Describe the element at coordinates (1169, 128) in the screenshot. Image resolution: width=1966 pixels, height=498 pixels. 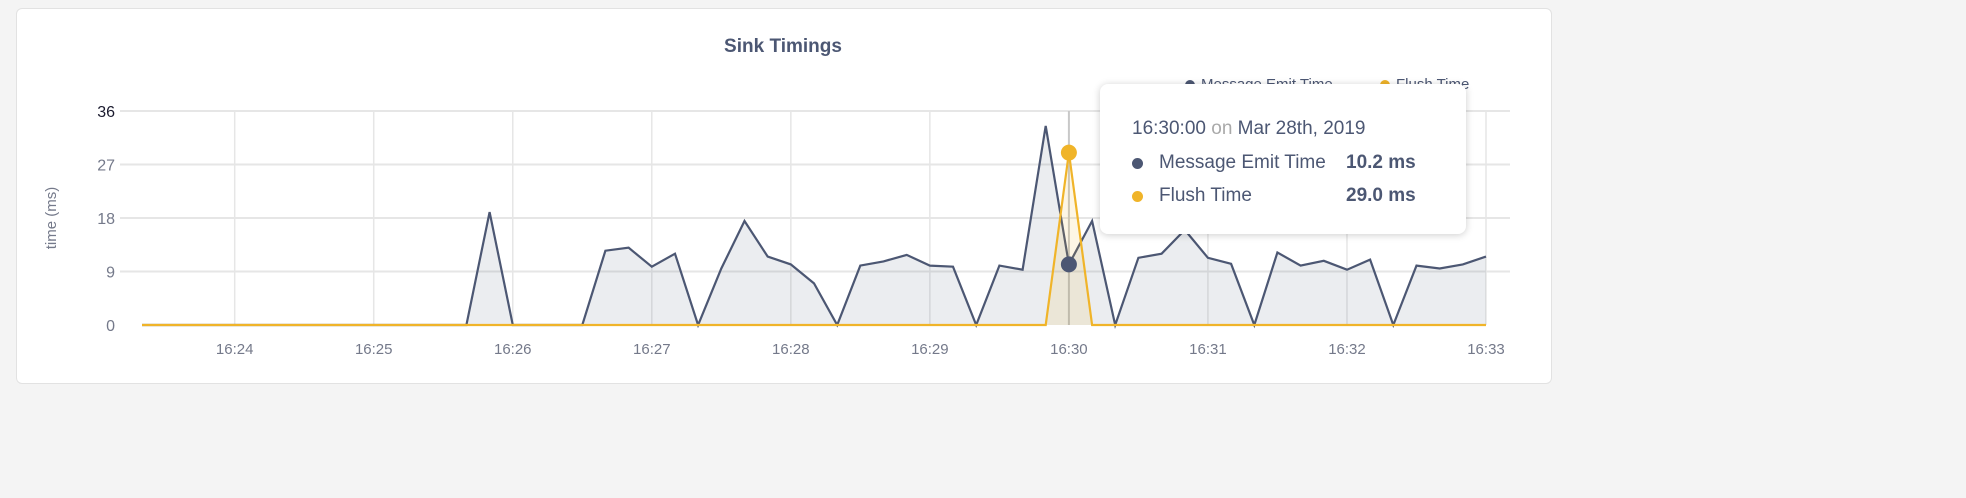
I see `tooltip-time: 16:30:00` at that location.